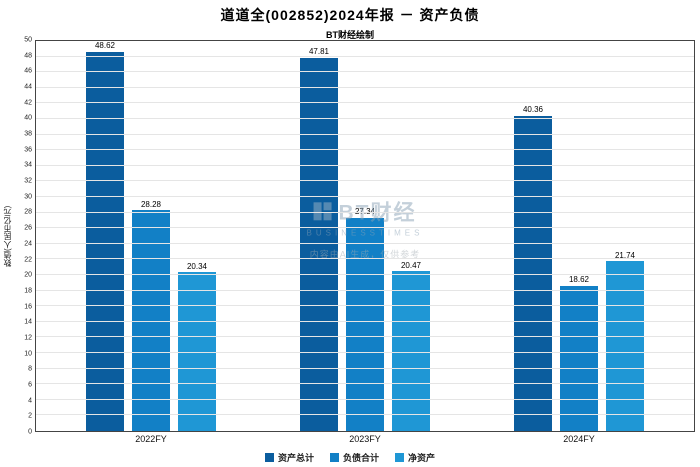 The width and height of the screenshot is (700, 467). Describe the element at coordinates (28, 56) in the screenshot. I see `y-tick-label: 48` at that location.